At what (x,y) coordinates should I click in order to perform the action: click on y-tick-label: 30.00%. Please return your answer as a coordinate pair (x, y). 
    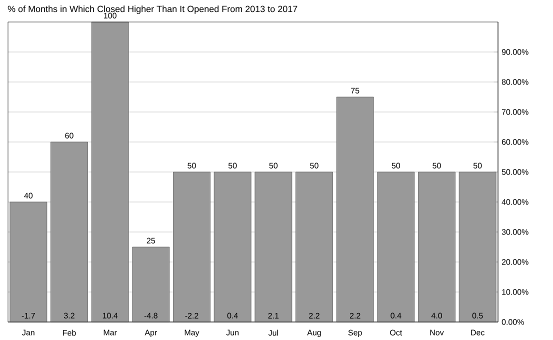
    Looking at the image, I should click on (515, 232).